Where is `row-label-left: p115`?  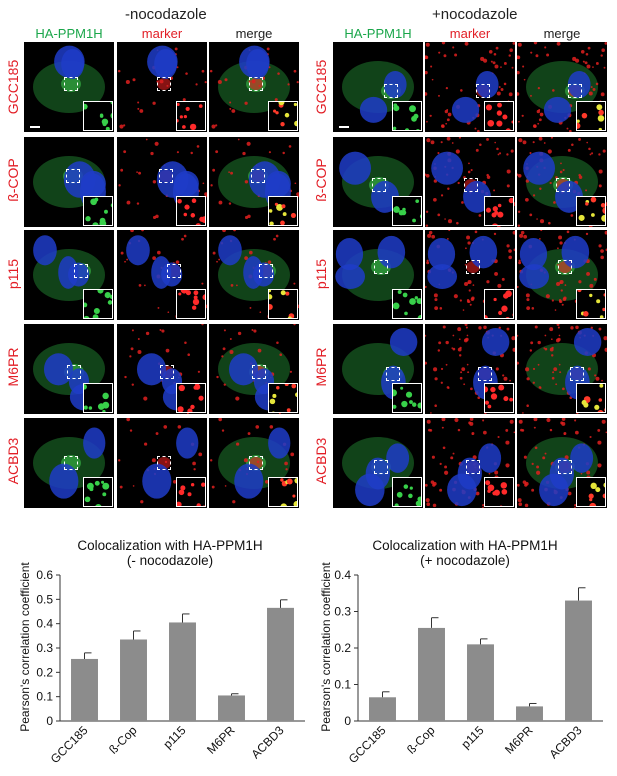 row-label-left: p115 is located at coordinates (13, 274).